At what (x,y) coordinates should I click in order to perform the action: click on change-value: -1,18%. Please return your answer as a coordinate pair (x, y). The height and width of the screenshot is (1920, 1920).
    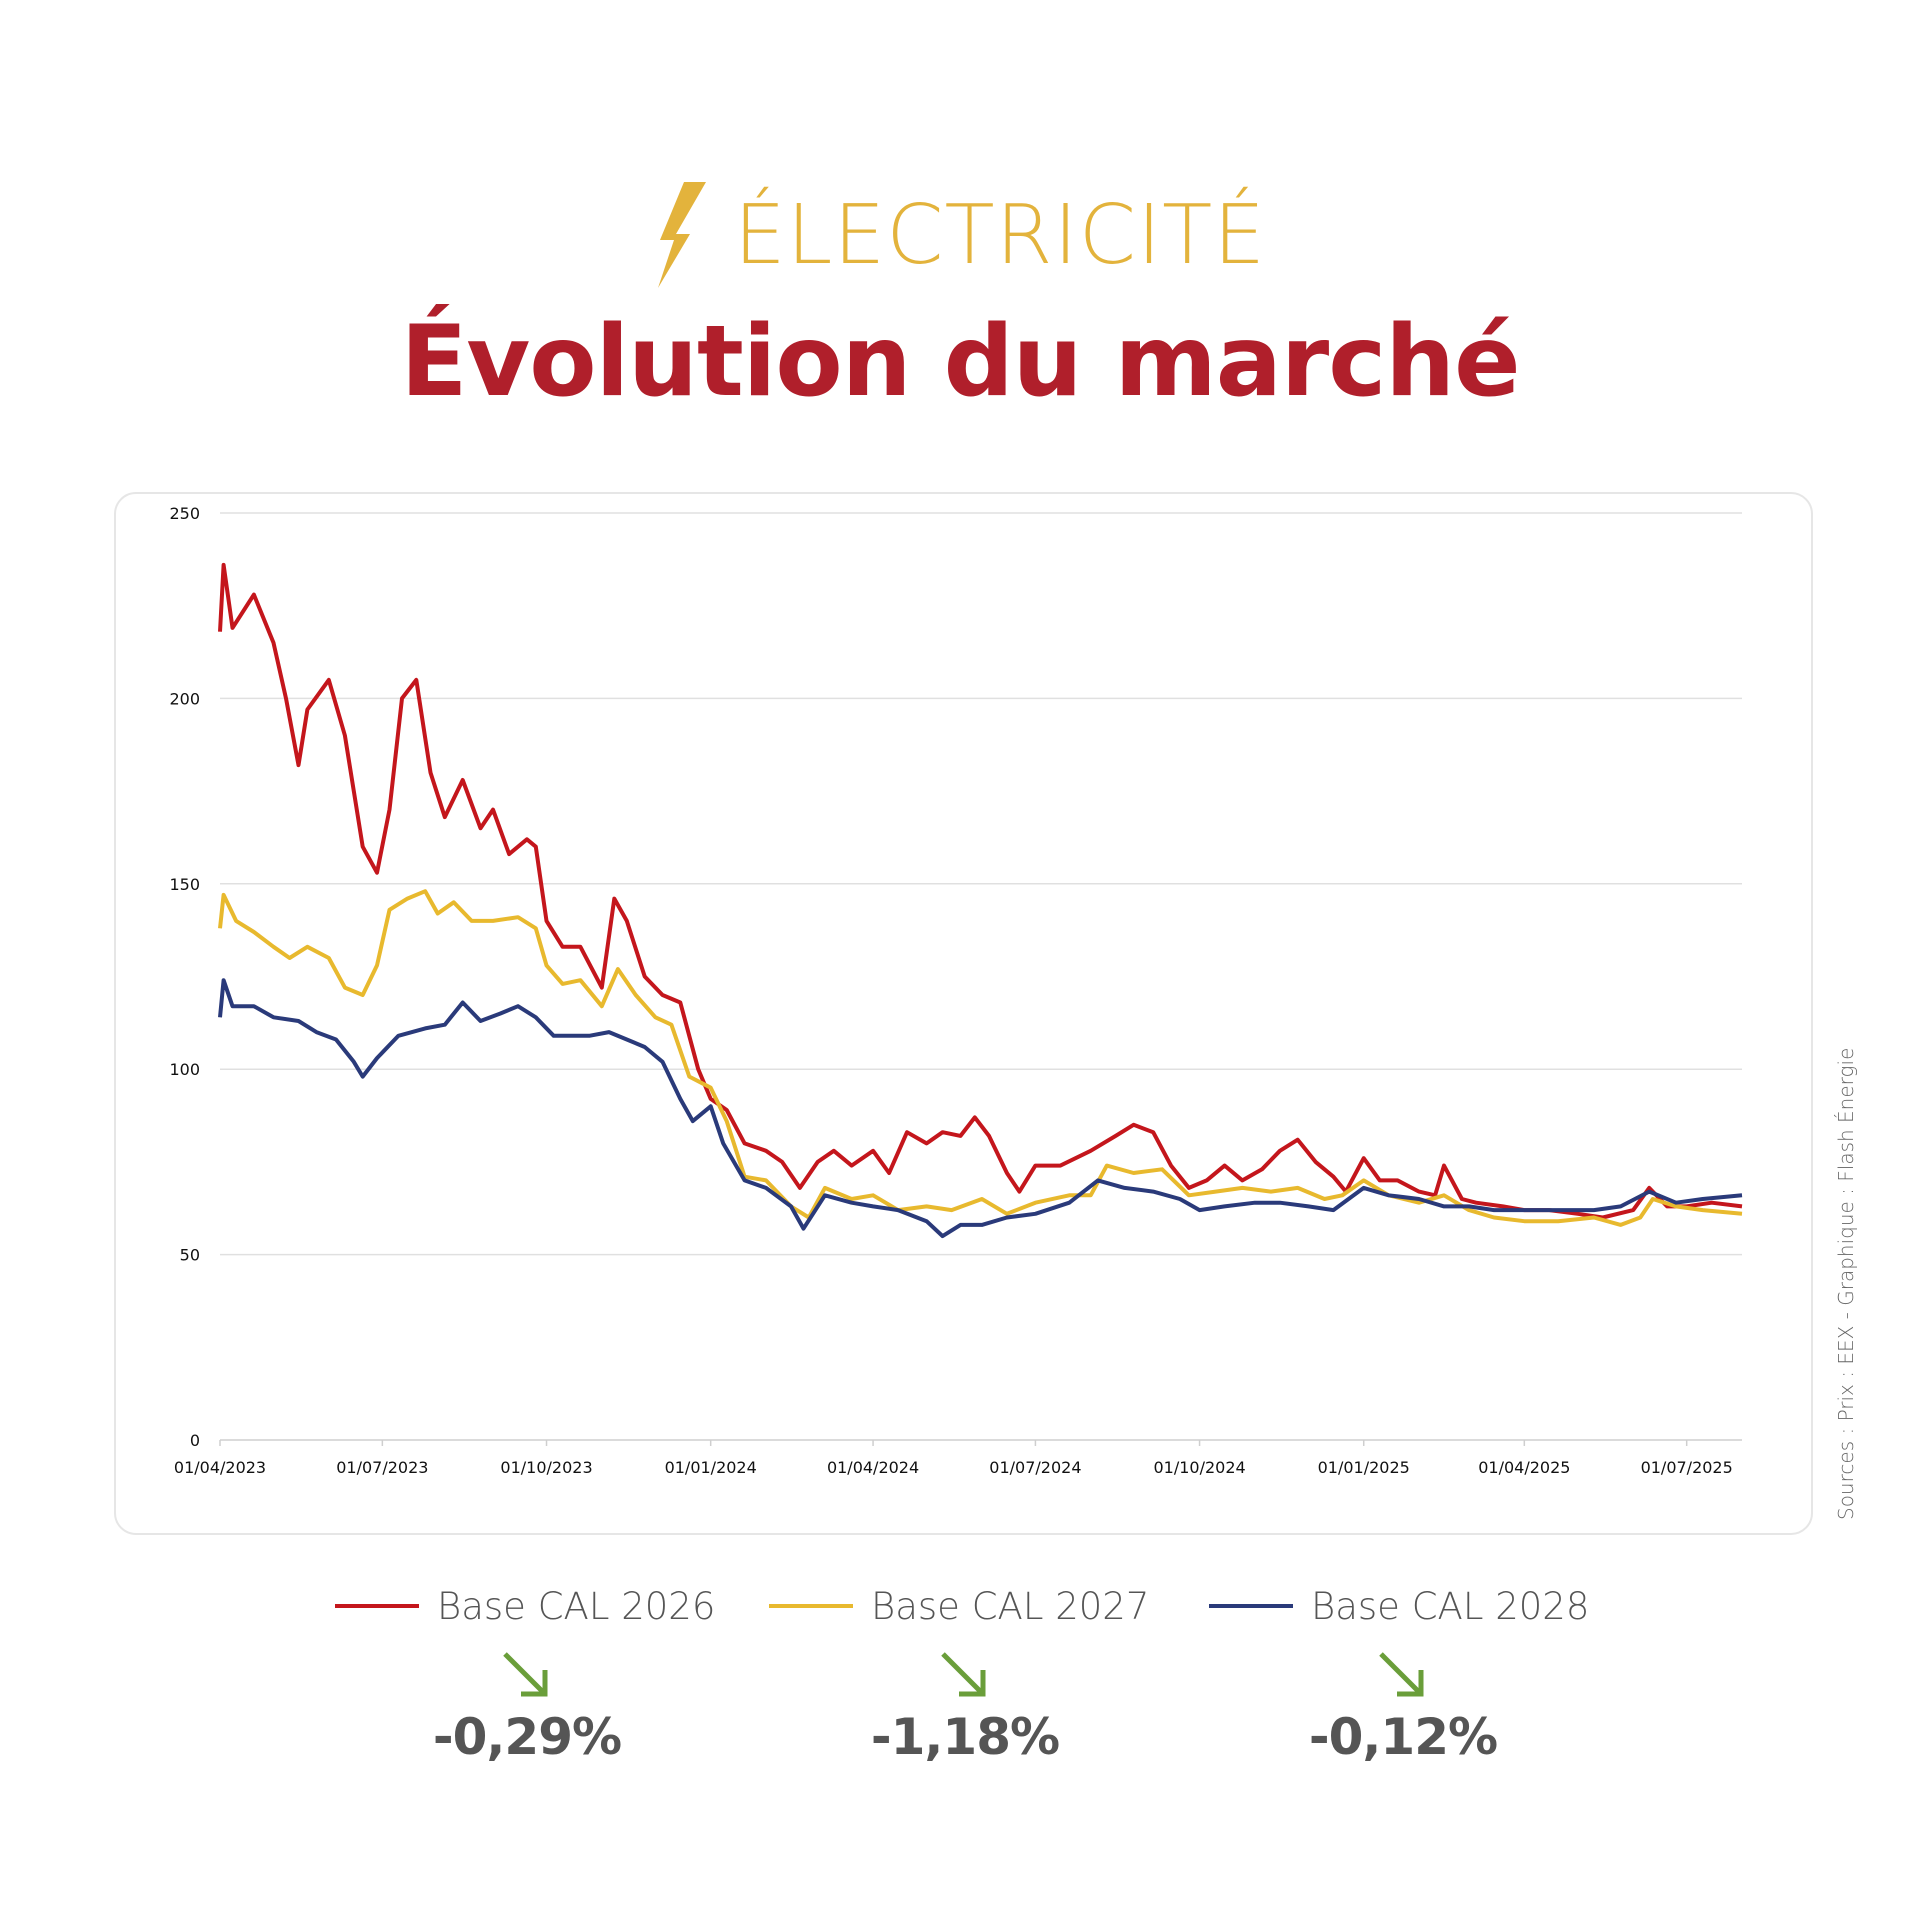
    Looking at the image, I should click on (965, 1737).